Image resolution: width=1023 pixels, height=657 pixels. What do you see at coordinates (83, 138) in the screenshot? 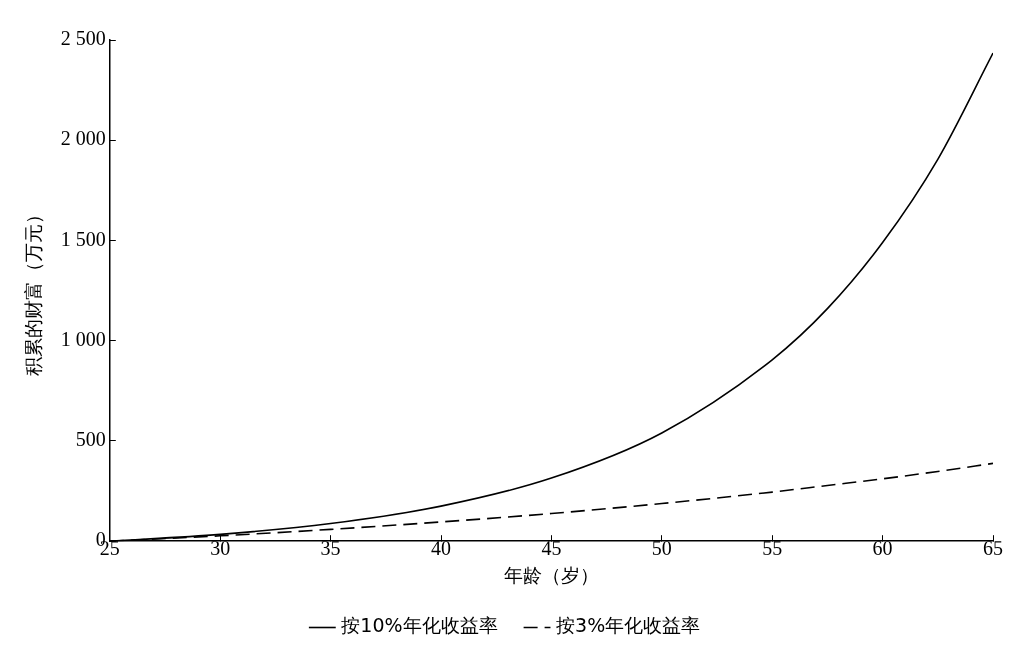
I see `y-tick-label: 2 000` at bounding box center [83, 138].